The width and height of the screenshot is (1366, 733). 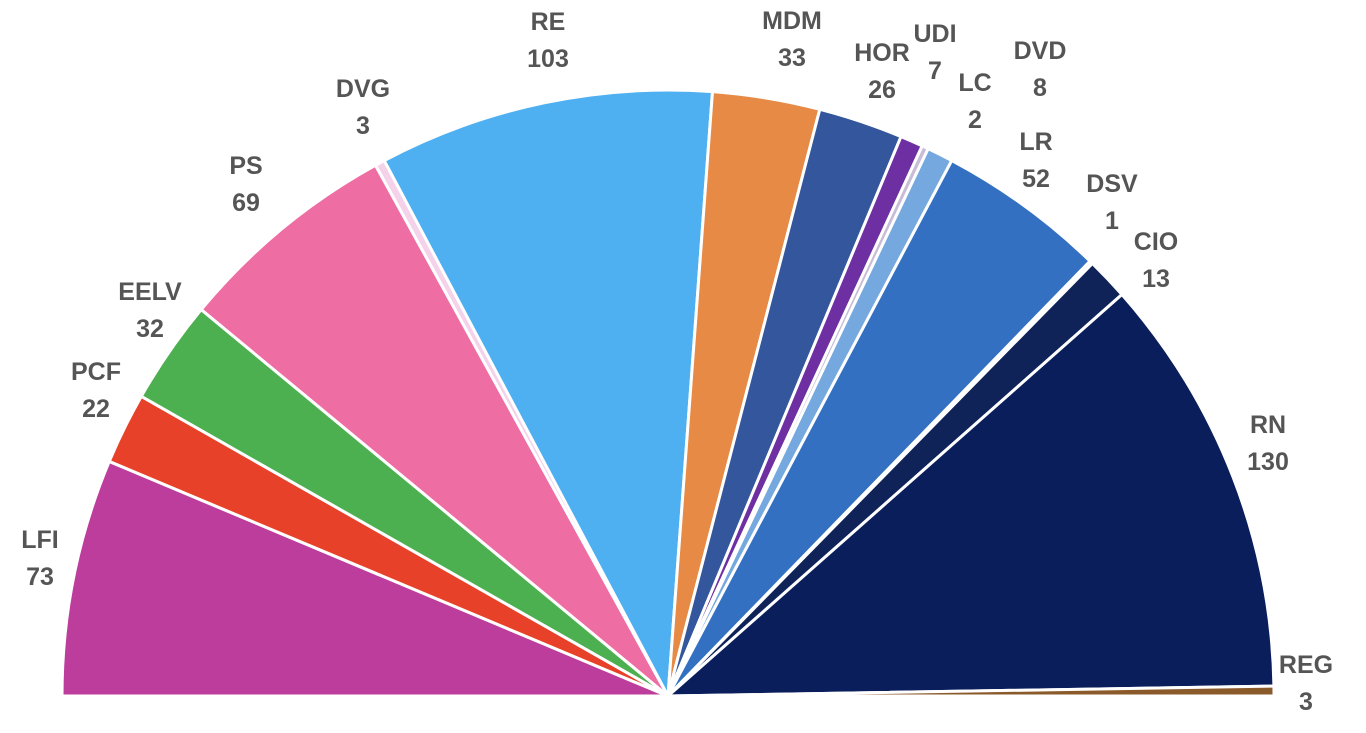 I want to click on label-value-lr: 52, so click(x=1036, y=179).